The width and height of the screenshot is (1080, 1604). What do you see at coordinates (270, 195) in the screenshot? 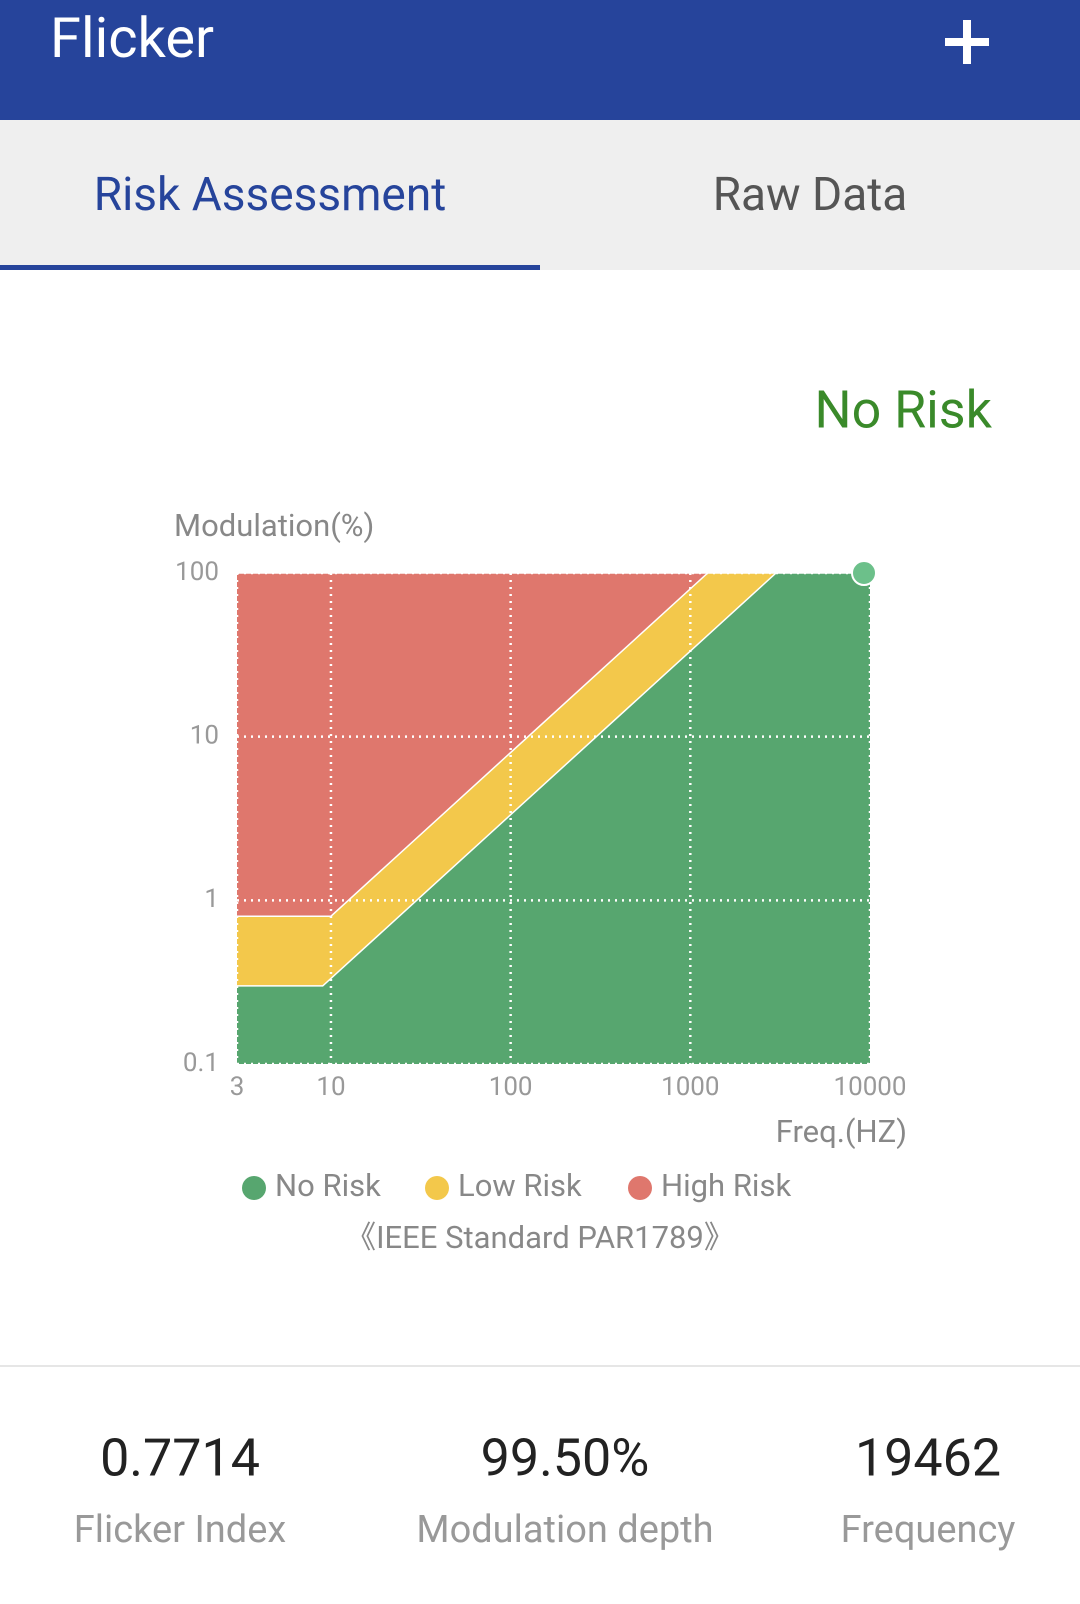
I see `tab: Risk Assessment` at bounding box center [270, 195].